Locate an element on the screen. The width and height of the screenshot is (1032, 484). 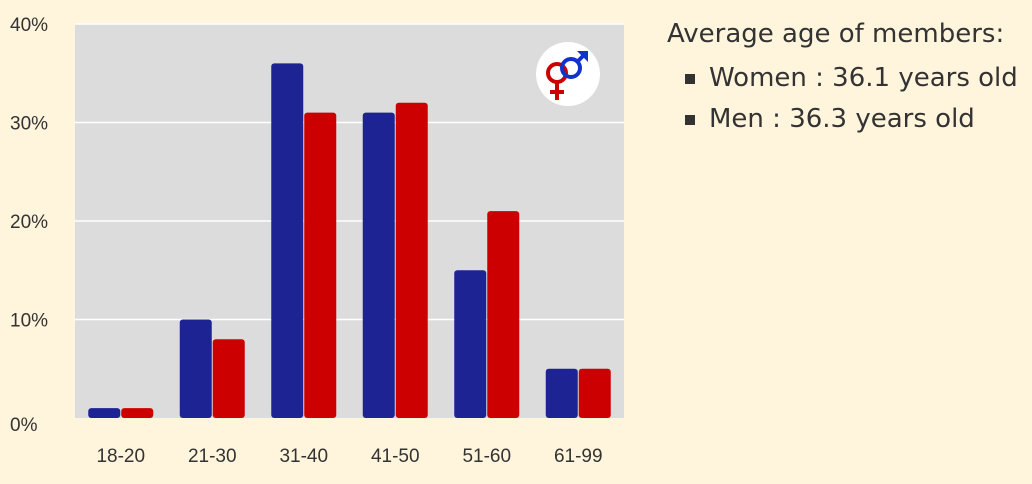
list-item: Men : 36.3 years old is located at coordinates (856, 119).